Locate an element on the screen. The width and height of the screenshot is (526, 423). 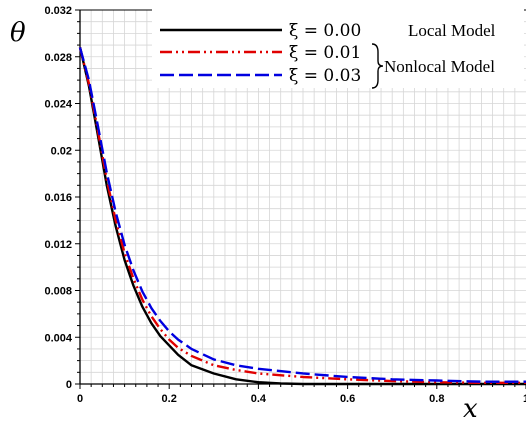
x-tick-label: 0.6 is located at coordinates (347, 399).